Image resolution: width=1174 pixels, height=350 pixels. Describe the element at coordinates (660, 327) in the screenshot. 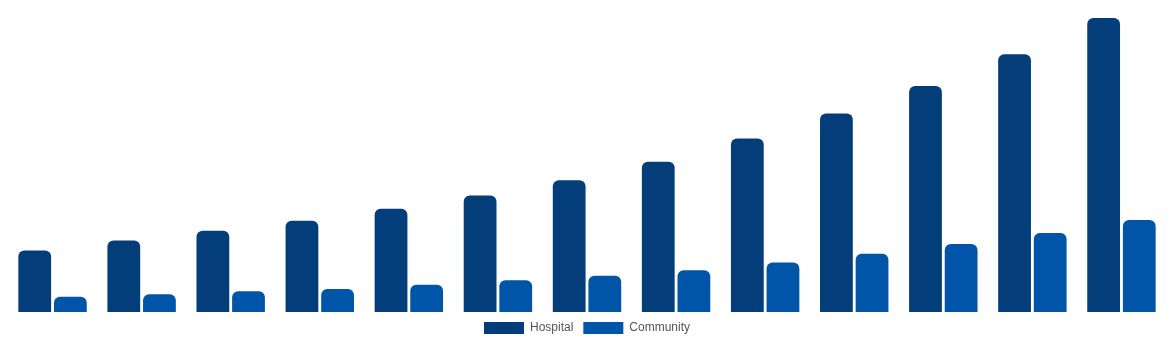

I see `legend-label: Community` at that location.